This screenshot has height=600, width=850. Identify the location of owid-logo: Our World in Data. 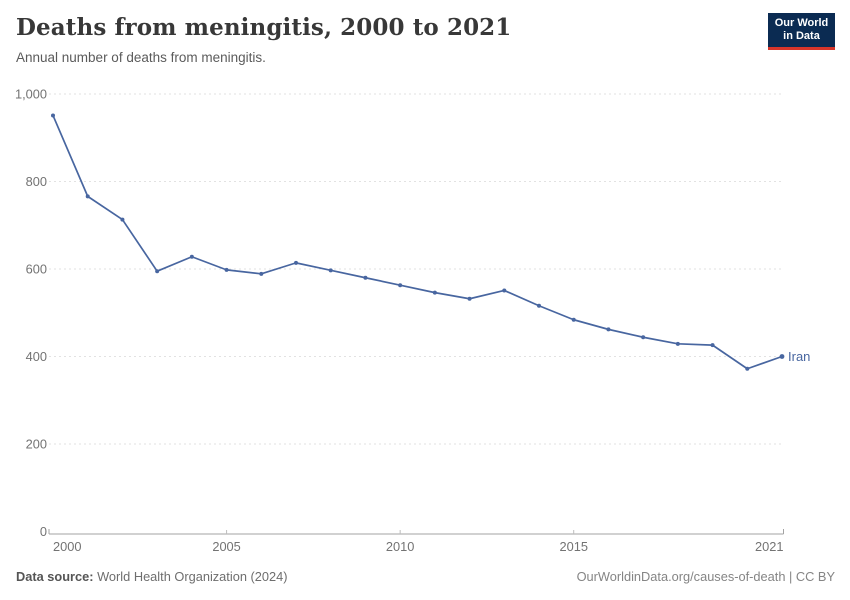
(801, 31).